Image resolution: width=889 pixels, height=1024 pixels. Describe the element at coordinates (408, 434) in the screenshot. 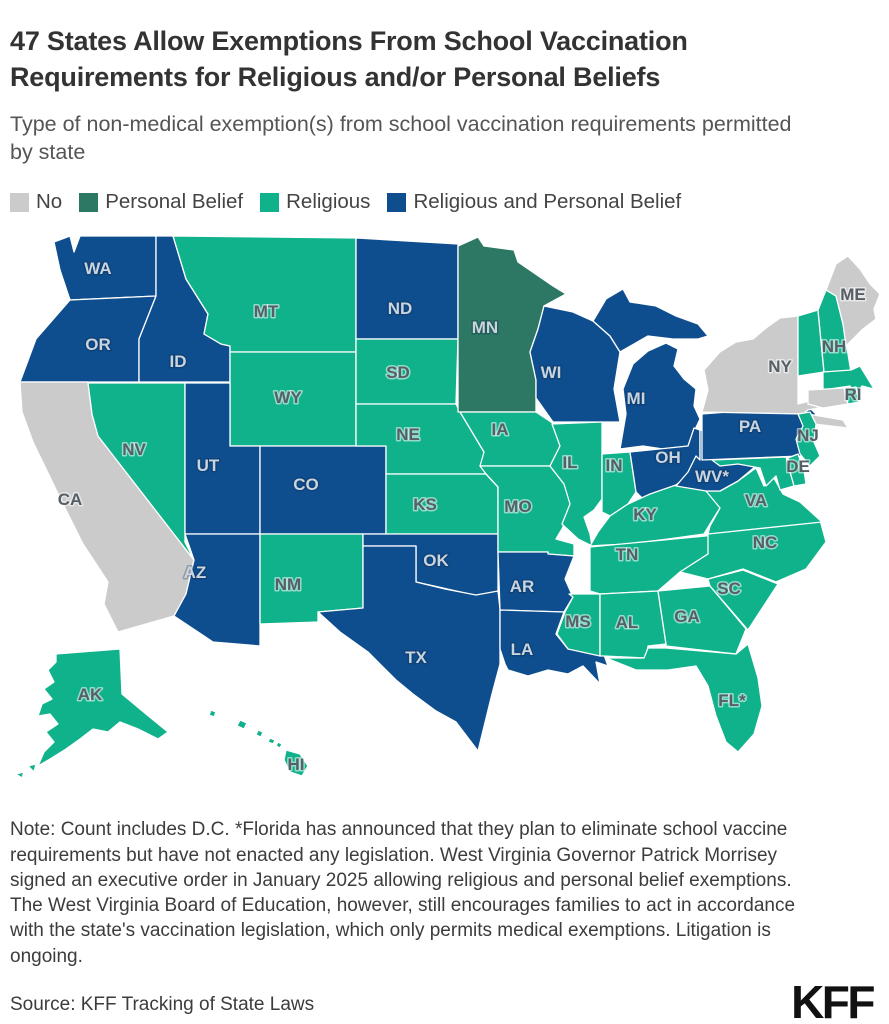

I see `state-label-NE: NE` at that location.